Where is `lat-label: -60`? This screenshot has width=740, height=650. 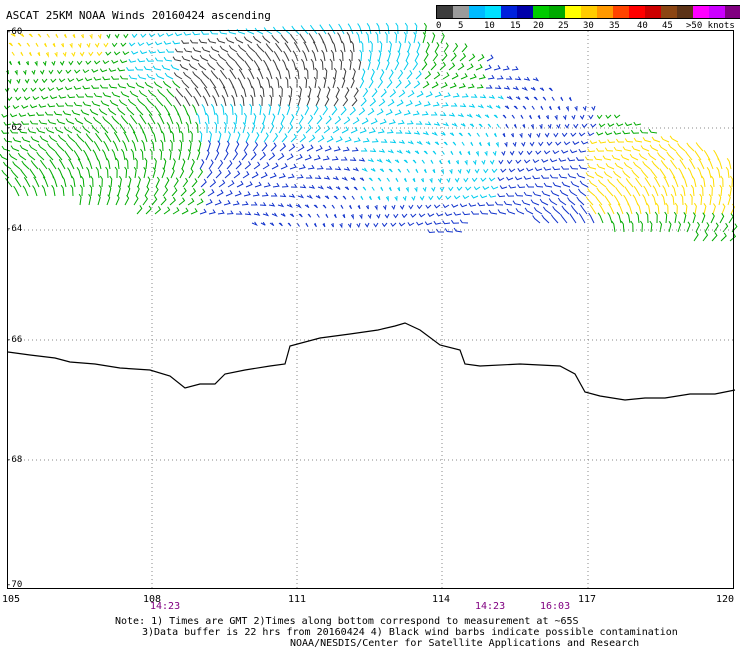 lat-label: -60 is located at coordinates (14, 32).